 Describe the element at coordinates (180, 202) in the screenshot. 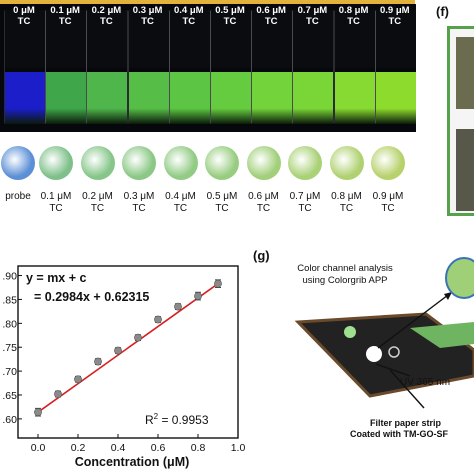

I see `spot-label: 0.4 μM TC` at that location.